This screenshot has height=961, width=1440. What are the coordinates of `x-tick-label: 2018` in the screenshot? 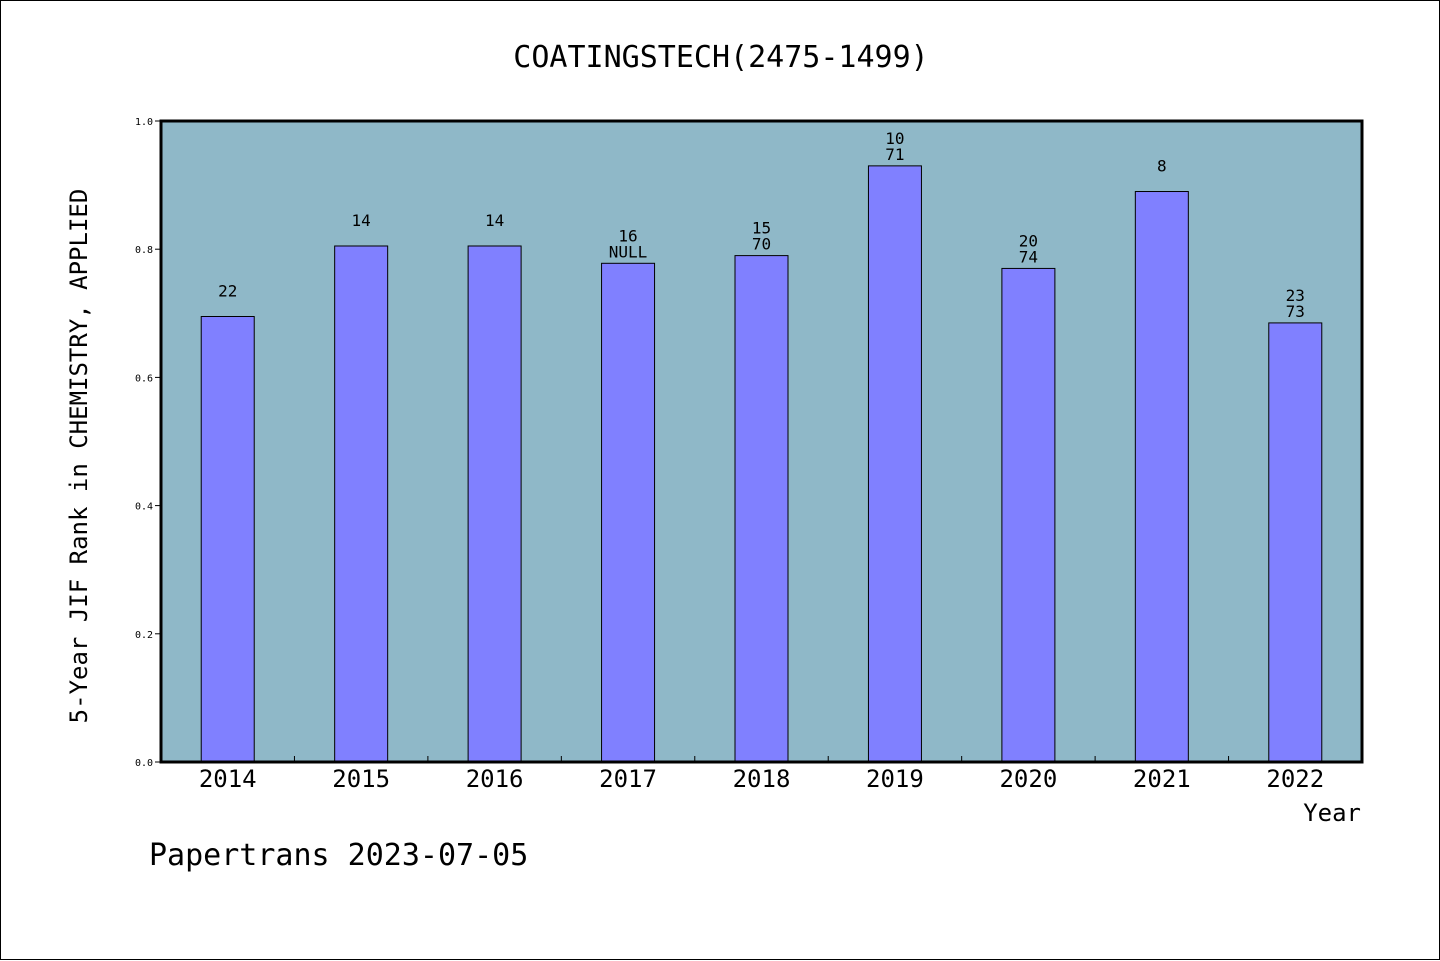 It's located at (762, 779).